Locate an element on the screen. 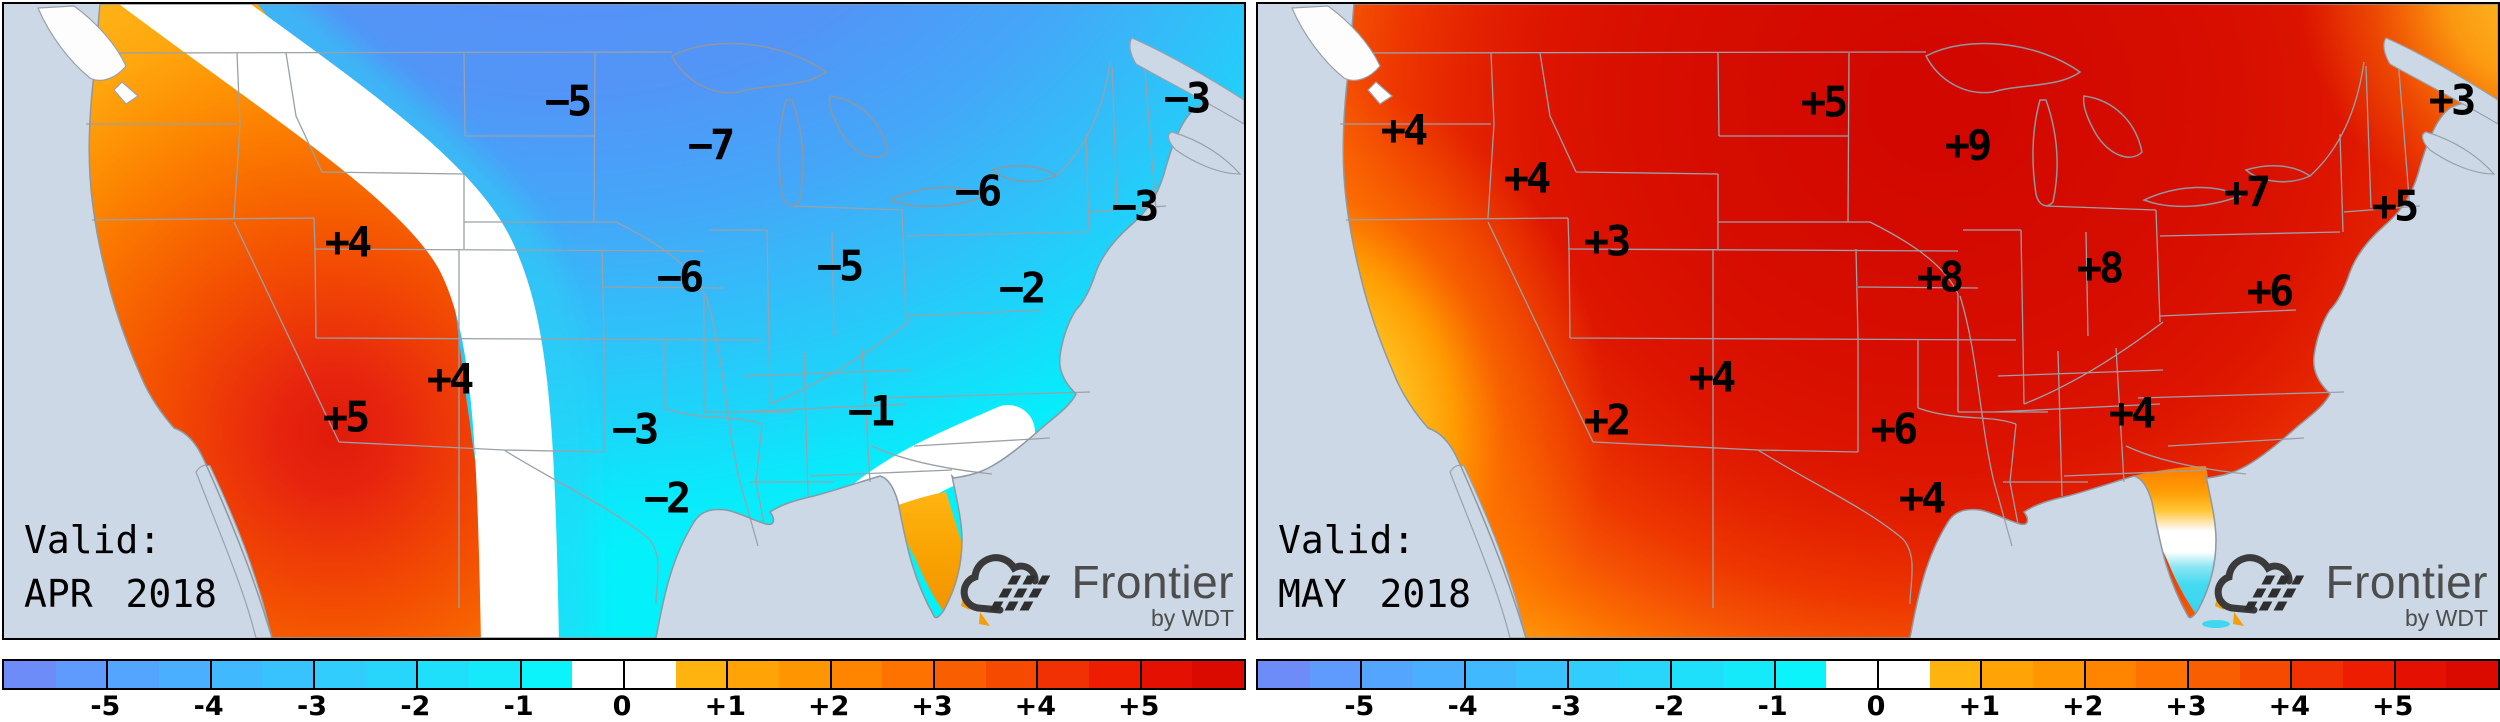 This screenshot has width=2500, height=722. valid-label: Valid: is located at coordinates (93, 540).